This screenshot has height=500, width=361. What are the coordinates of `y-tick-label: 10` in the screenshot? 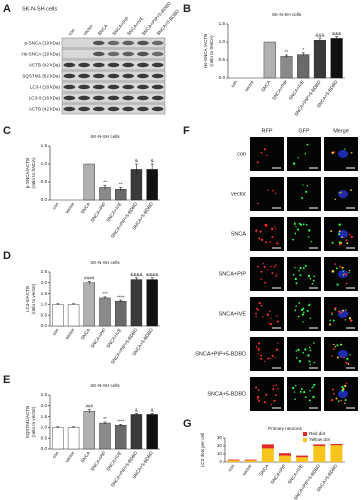 It's located at (220, 453).